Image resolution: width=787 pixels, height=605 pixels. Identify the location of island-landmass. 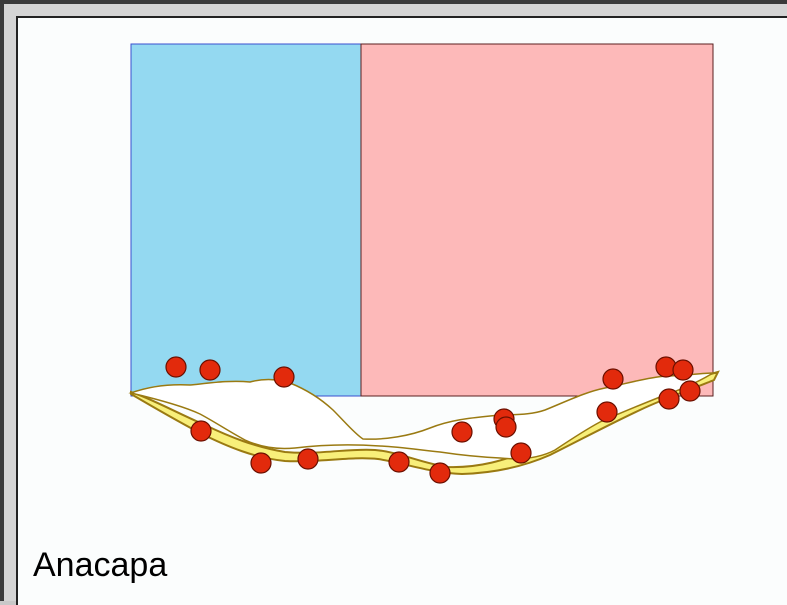
(422, 416).